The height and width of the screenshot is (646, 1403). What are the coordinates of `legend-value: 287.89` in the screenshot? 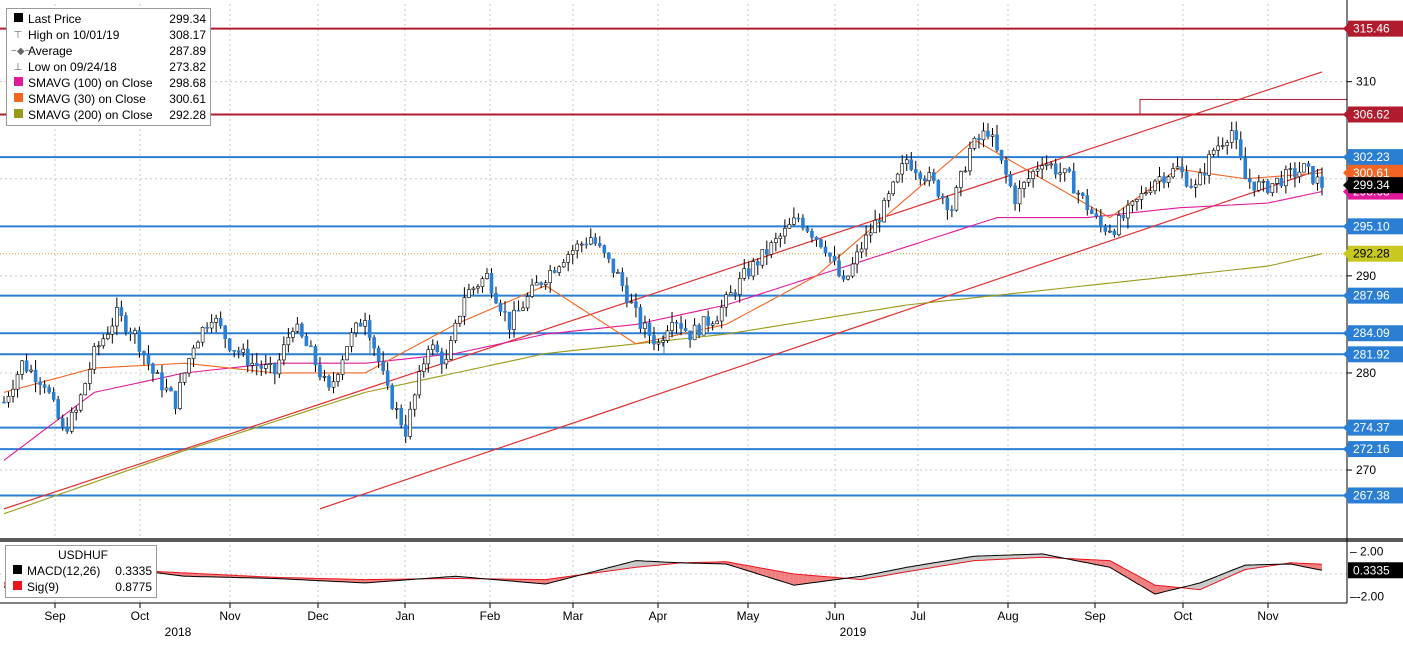 It's located at (184, 51).